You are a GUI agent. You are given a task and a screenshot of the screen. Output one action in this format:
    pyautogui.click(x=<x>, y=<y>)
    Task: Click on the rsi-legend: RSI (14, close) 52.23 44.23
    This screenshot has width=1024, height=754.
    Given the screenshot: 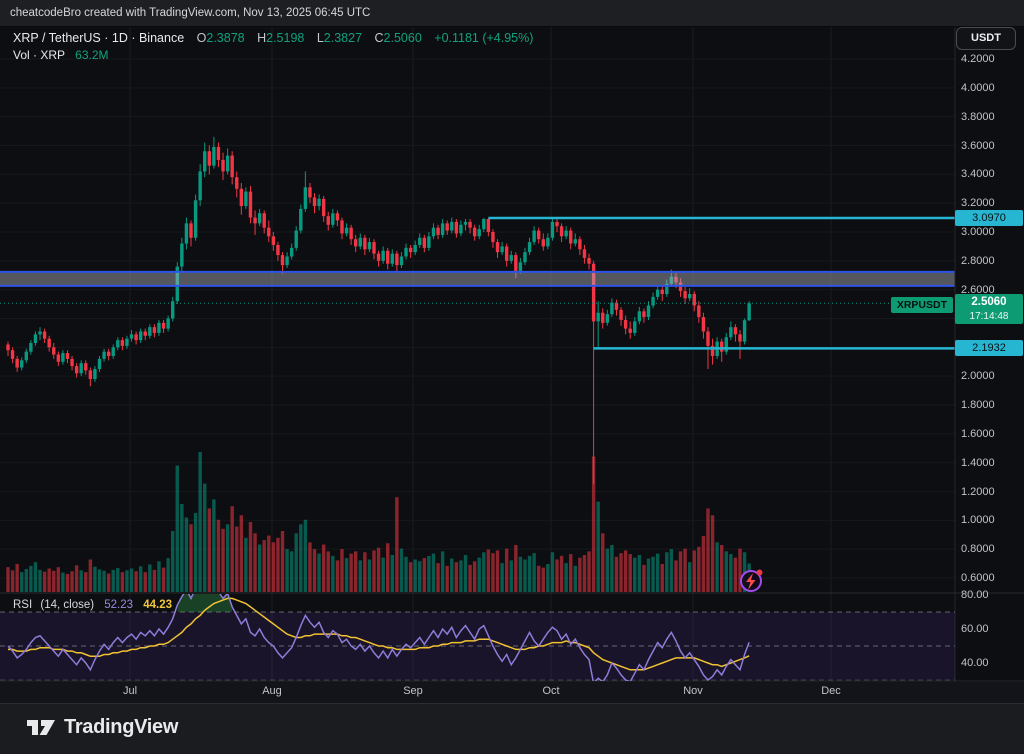 What is the action you would take?
    pyautogui.click(x=92, y=605)
    